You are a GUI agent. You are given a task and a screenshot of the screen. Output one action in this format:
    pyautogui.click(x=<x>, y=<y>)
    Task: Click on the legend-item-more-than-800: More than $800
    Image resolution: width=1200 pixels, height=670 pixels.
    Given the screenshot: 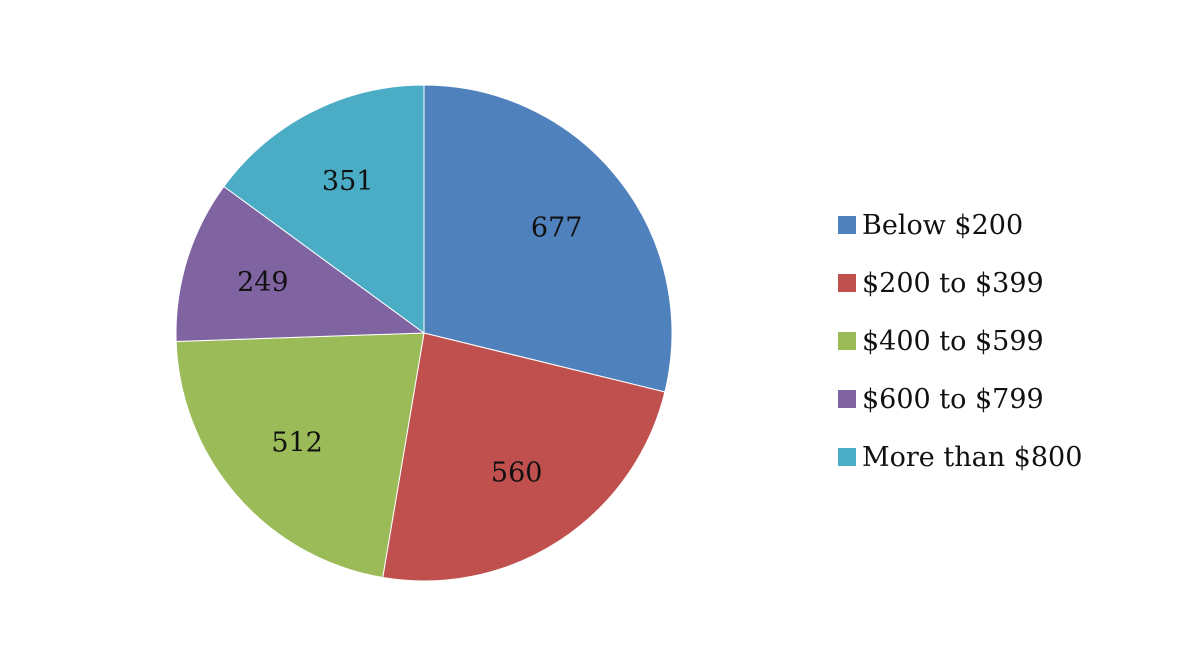 What is the action you would take?
    pyautogui.click(x=960, y=457)
    